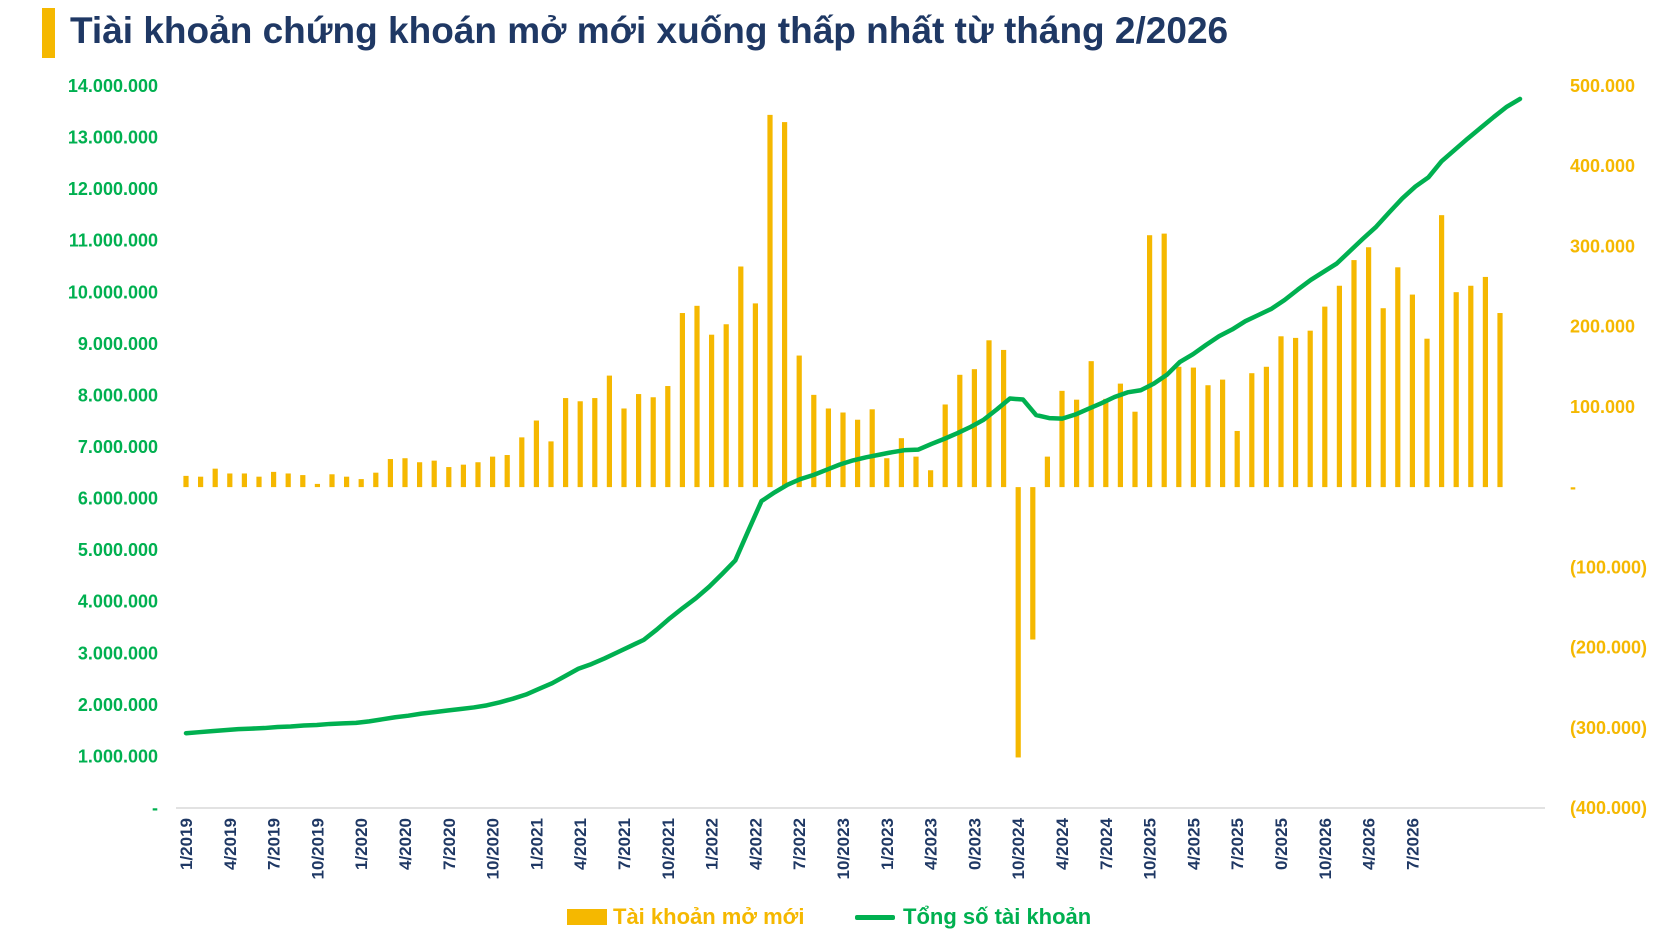 This screenshot has width=1672, height=941. Describe the element at coordinates (493, 848) in the screenshot. I see `x-tick-label: 10/2020` at that location.